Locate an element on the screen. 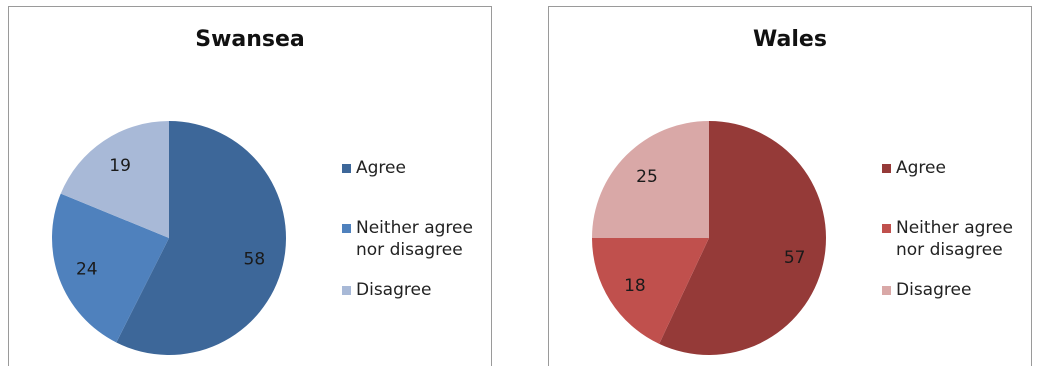  pie-chart: 57 18 25 is located at coordinates (709, 238).